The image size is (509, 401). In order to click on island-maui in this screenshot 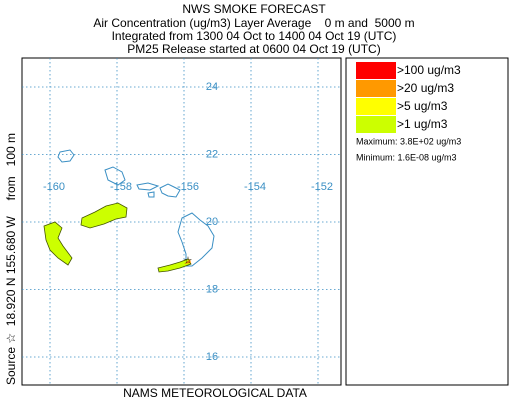, I will do `click(170, 190)`.